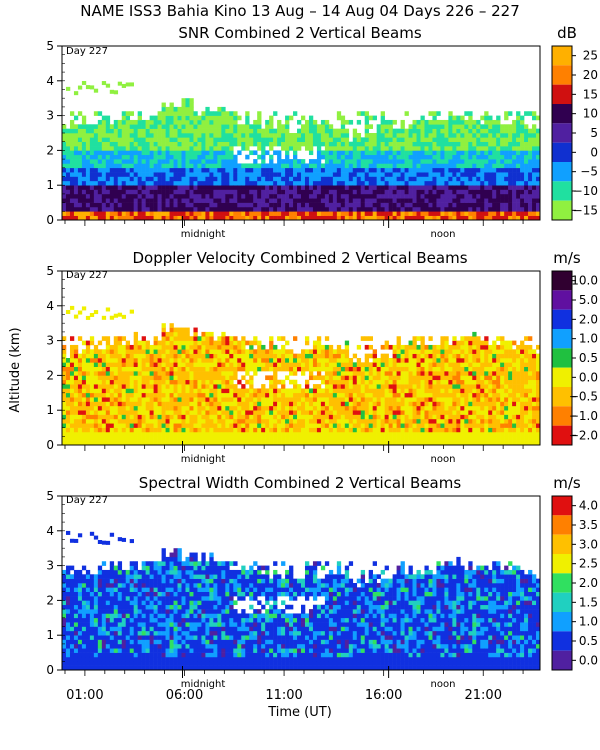  I want to click on colorbar-swatch, so click(562, 172).